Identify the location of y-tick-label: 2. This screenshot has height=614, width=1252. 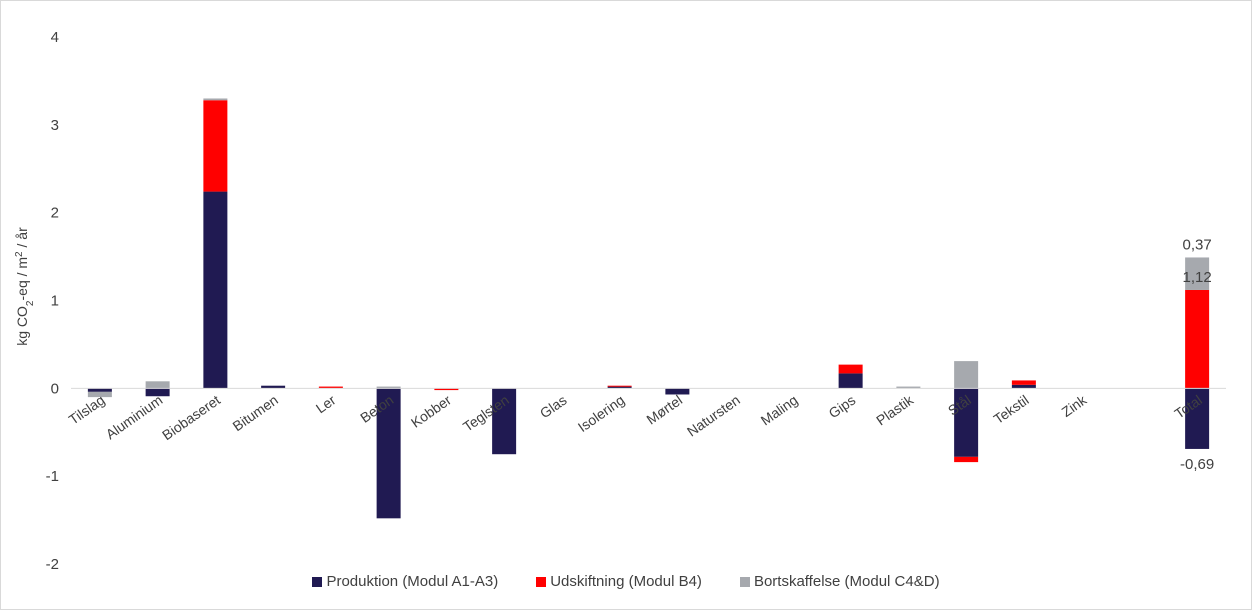
(55, 213).